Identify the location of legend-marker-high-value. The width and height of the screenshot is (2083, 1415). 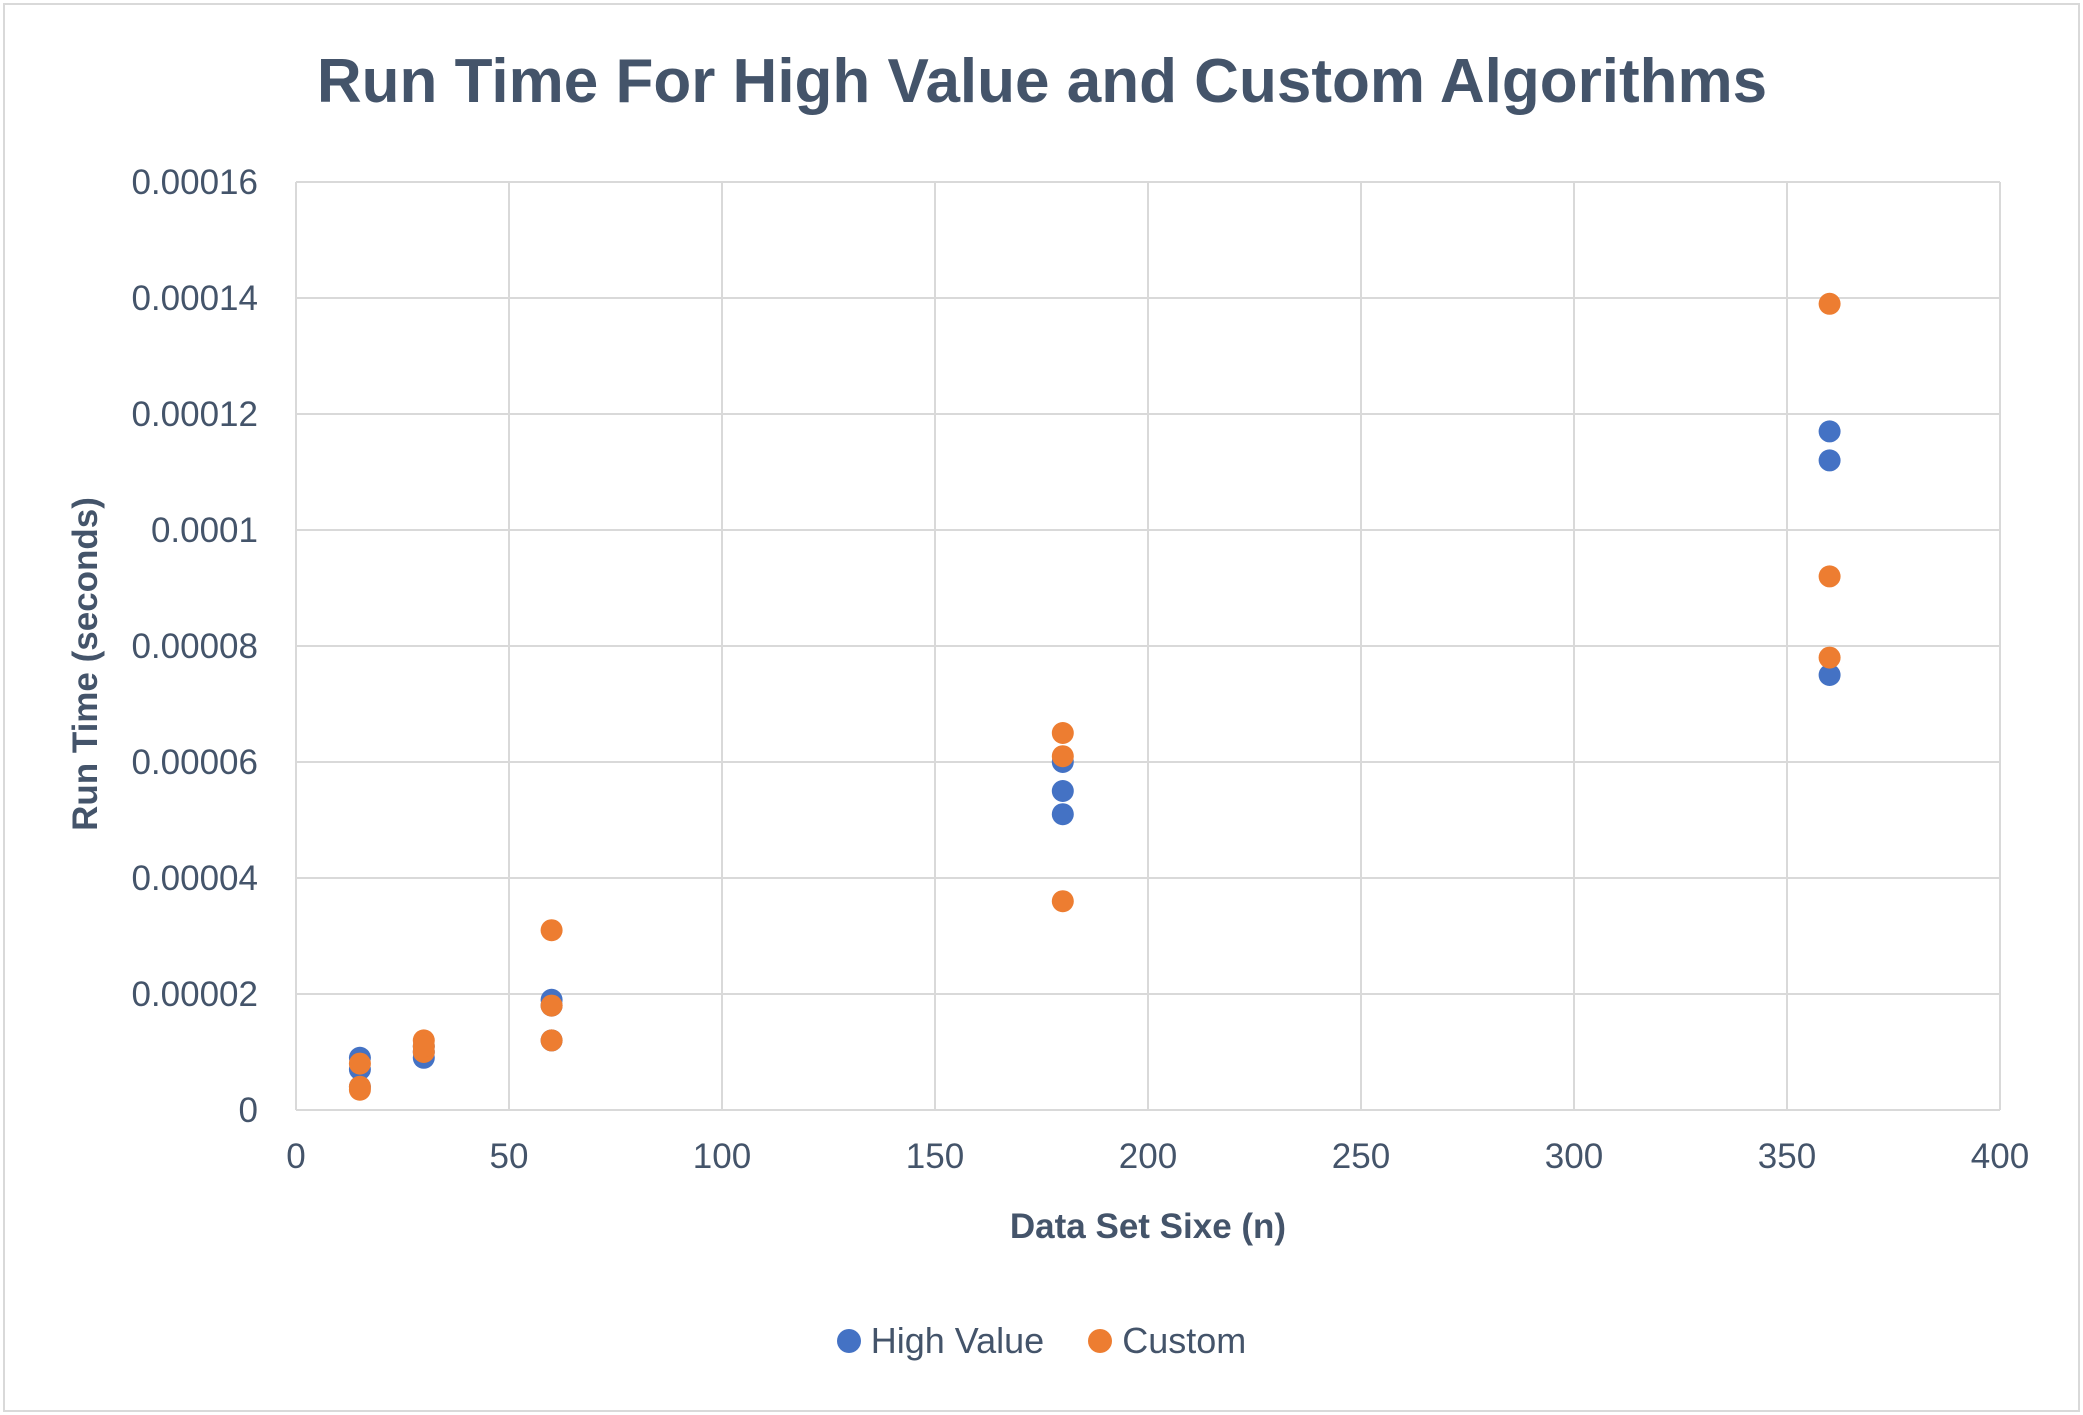
(848, 1341).